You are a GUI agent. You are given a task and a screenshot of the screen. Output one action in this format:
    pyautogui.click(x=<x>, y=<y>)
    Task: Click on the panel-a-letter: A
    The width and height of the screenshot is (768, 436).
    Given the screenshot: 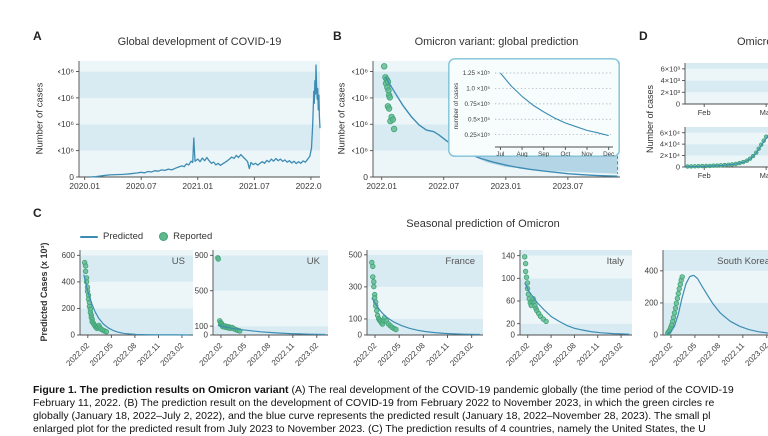 What is the action you would take?
    pyautogui.click(x=37, y=36)
    